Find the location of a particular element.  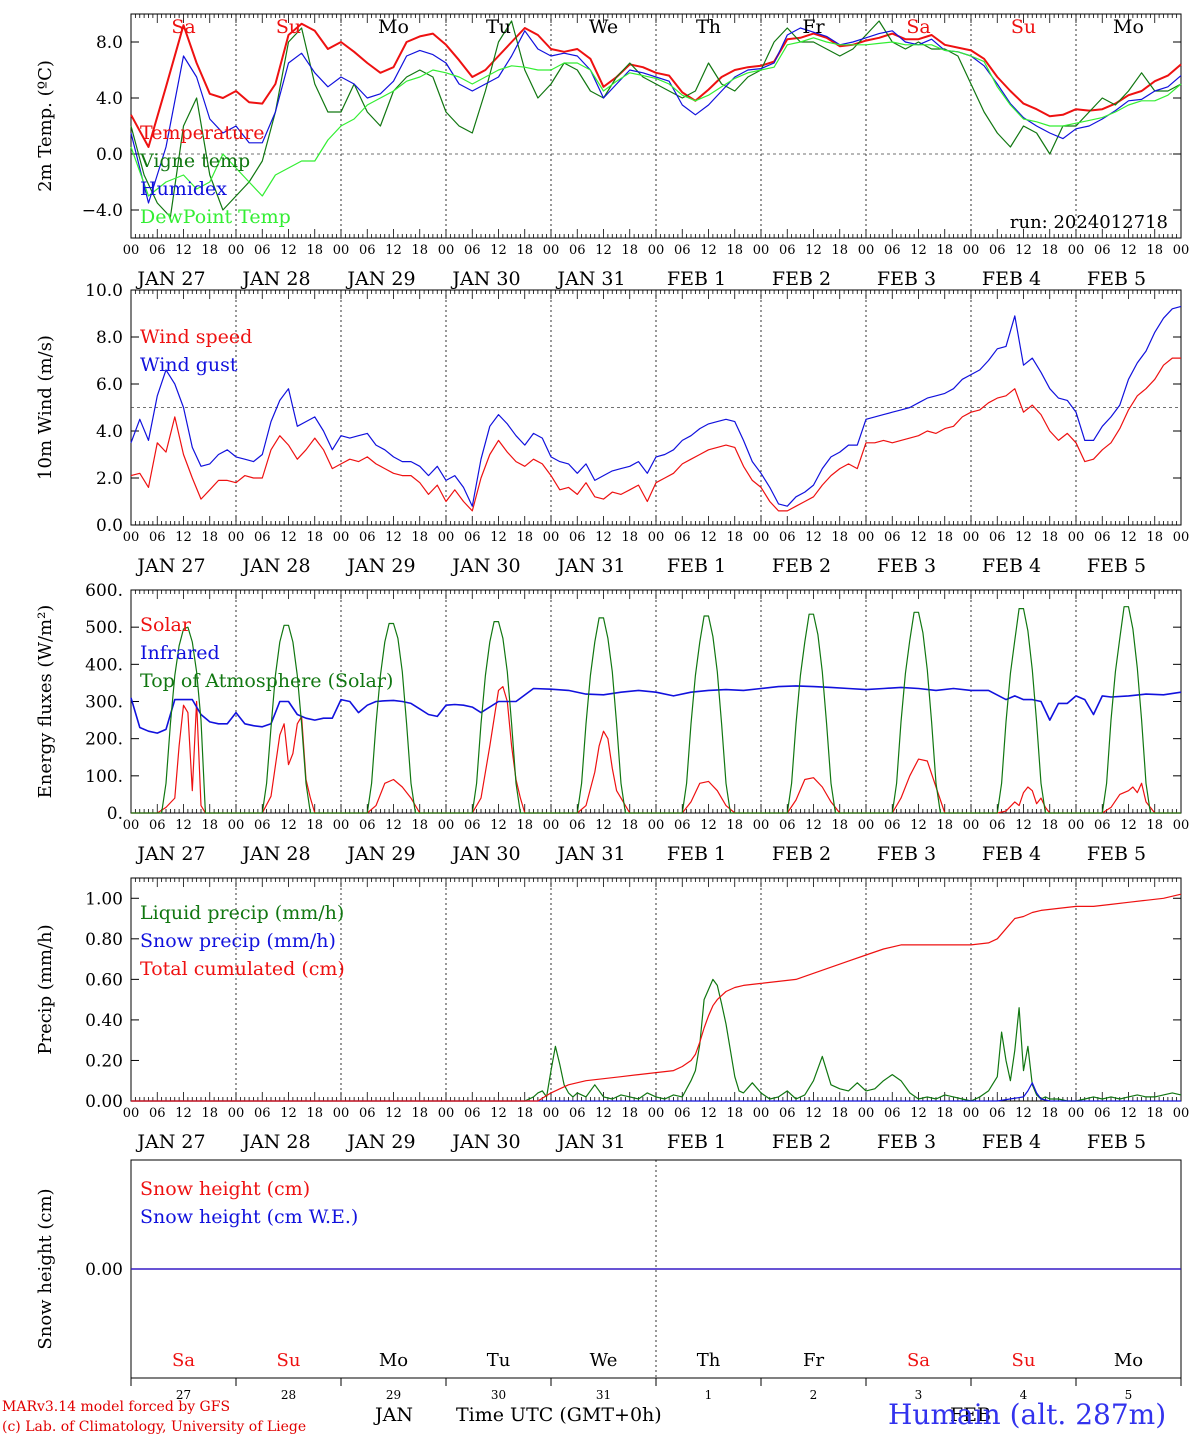

legend-entry: Top of Atmosphere (Solar) is located at coordinates (266, 681).